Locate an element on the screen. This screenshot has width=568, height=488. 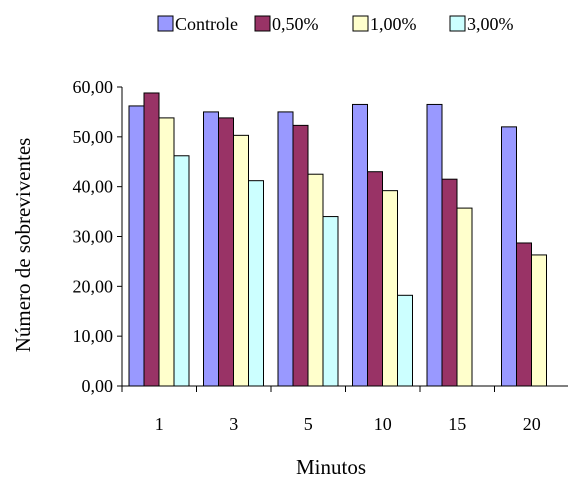
y-axis: 0,00 10,00 20,00 30,00 40,00 50,00 60,00 is located at coordinates (98, 236).